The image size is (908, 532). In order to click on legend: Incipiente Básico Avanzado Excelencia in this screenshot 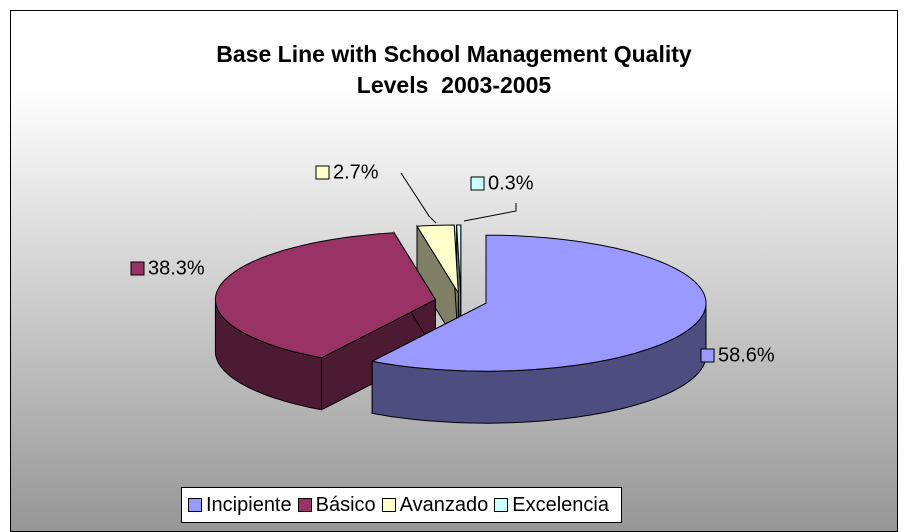, I will do `click(401, 505)`.